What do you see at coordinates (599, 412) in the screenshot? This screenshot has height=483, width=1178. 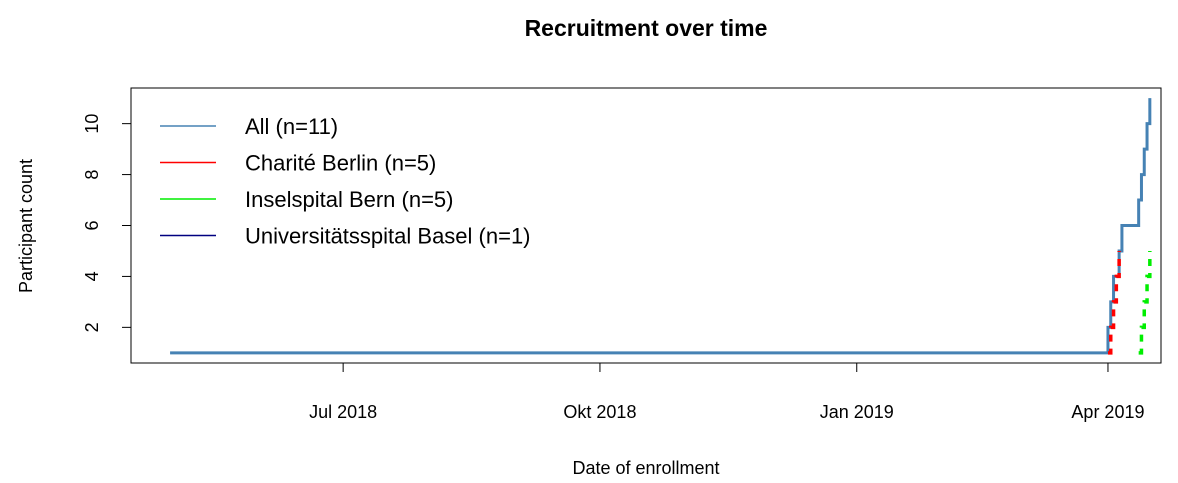 I see `x-tick-label: Okt 2018` at bounding box center [599, 412].